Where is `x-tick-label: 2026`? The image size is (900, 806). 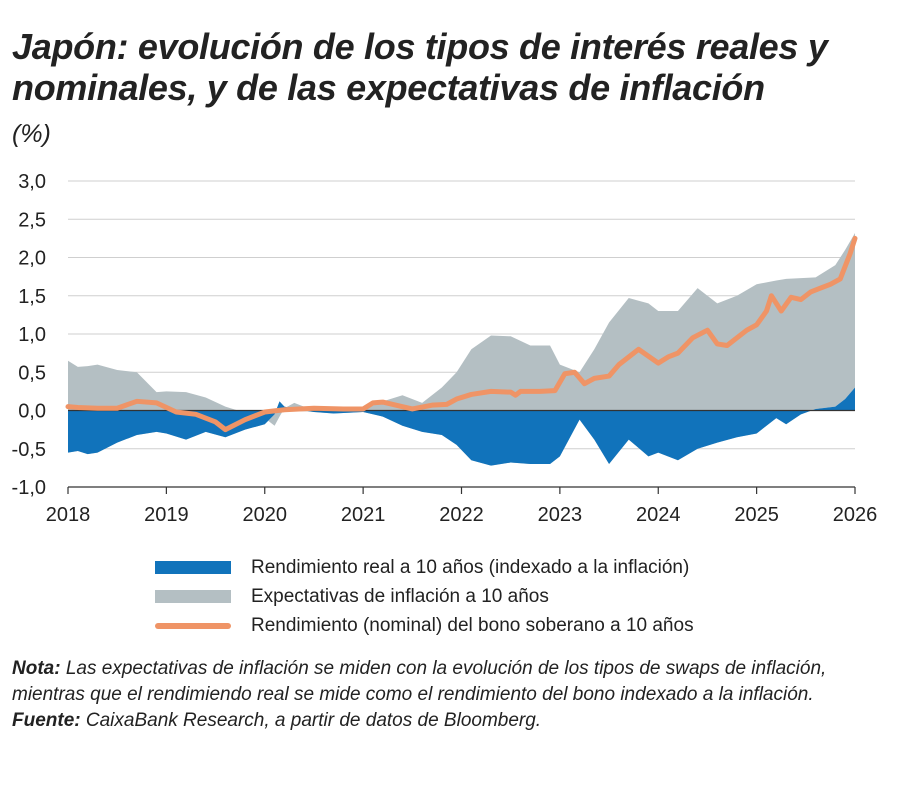 x-tick-label: 2026 is located at coordinates (855, 515).